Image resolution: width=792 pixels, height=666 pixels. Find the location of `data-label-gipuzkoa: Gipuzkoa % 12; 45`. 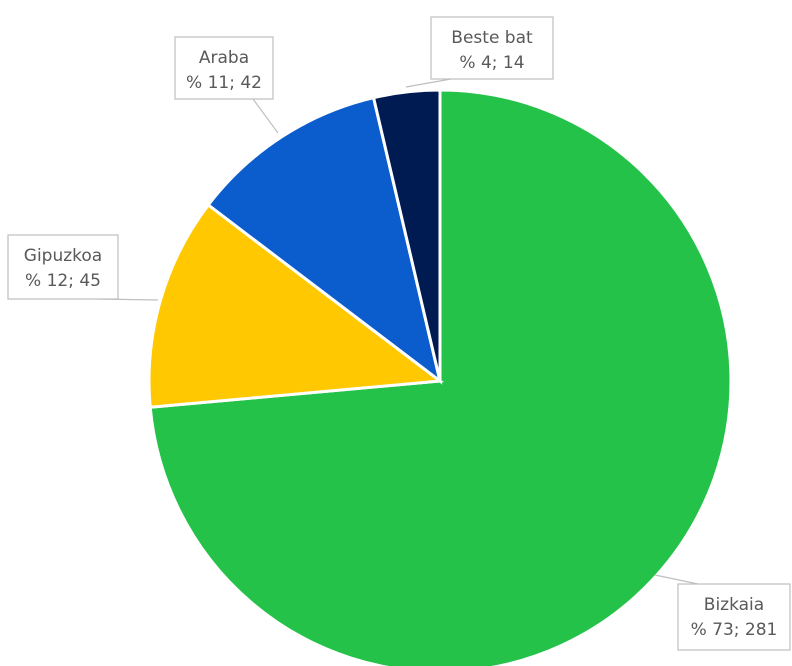

data-label-gipuzkoa: Gipuzkoa % 12; 45 is located at coordinates (83, 267).